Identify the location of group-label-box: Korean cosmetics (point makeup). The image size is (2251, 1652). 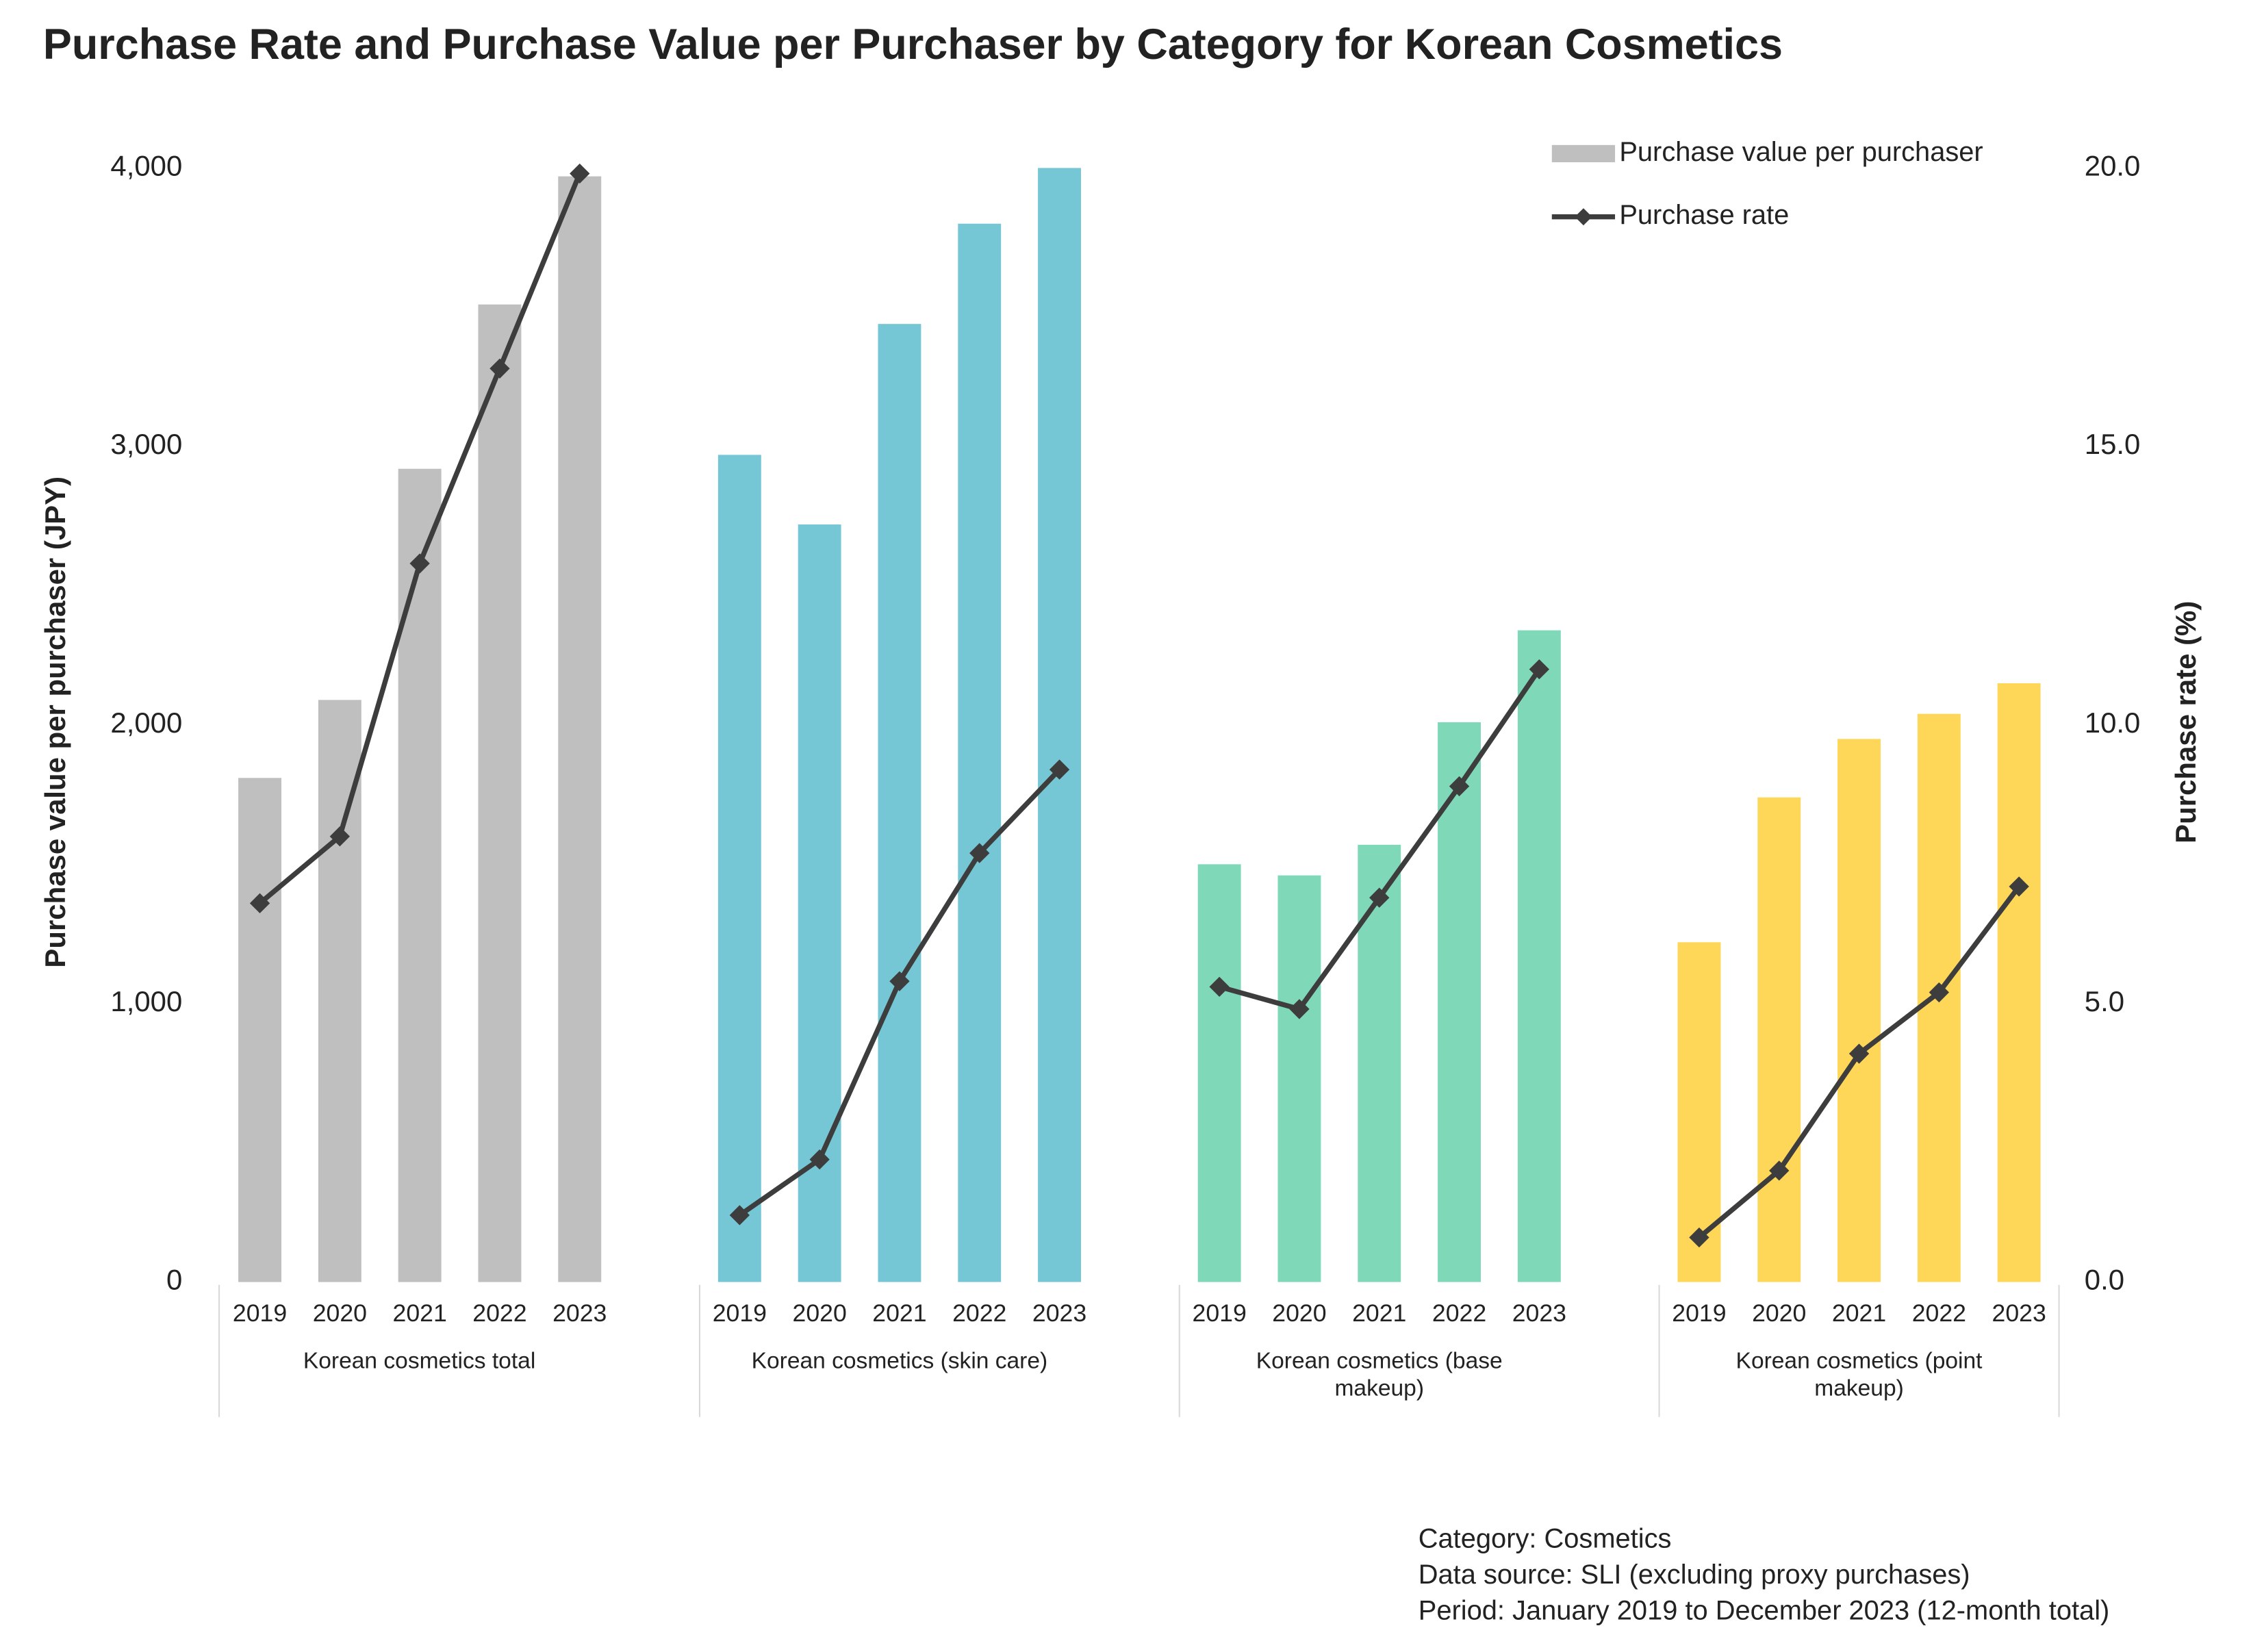
(1859, 1375).